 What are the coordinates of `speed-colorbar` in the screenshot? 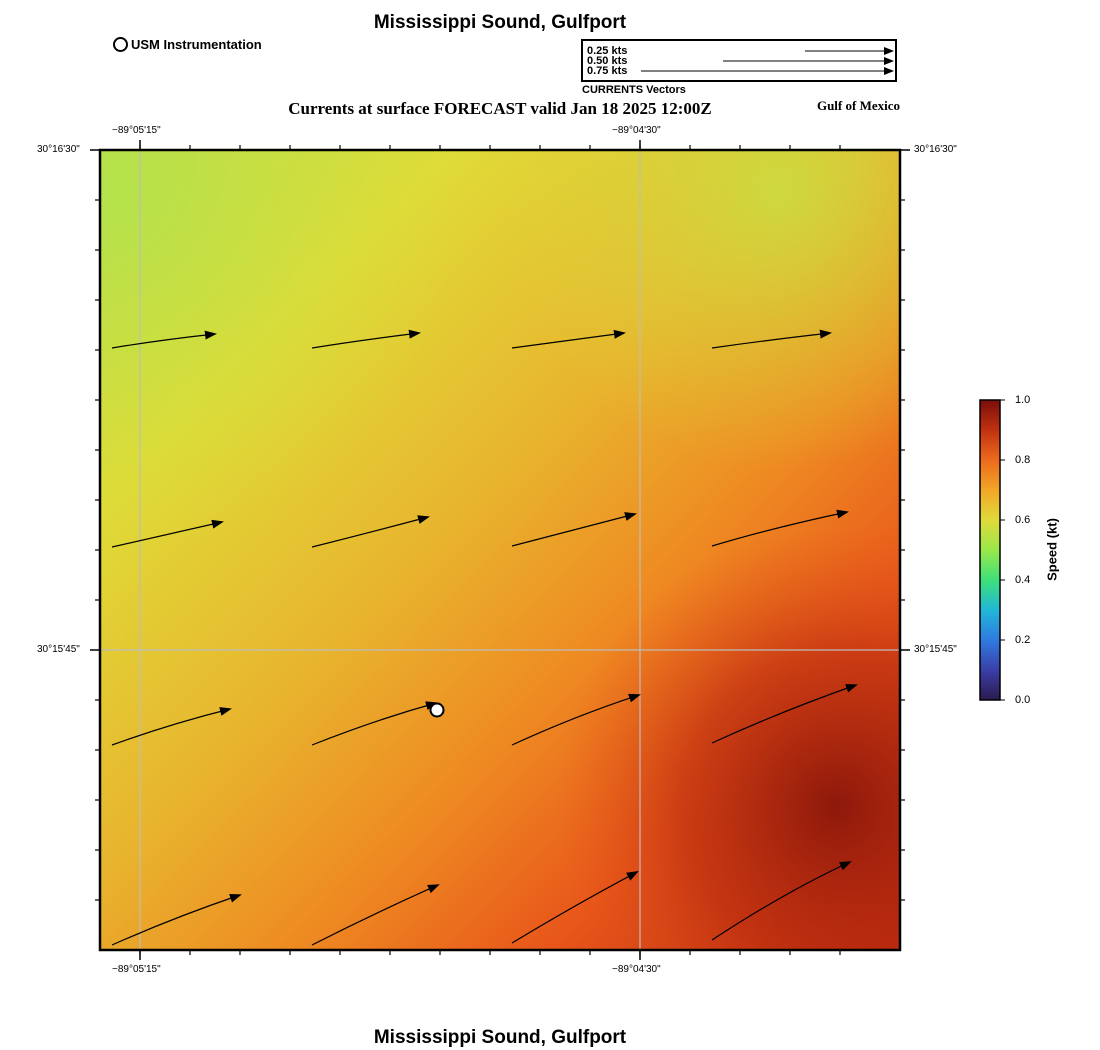 It's located at (992, 550).